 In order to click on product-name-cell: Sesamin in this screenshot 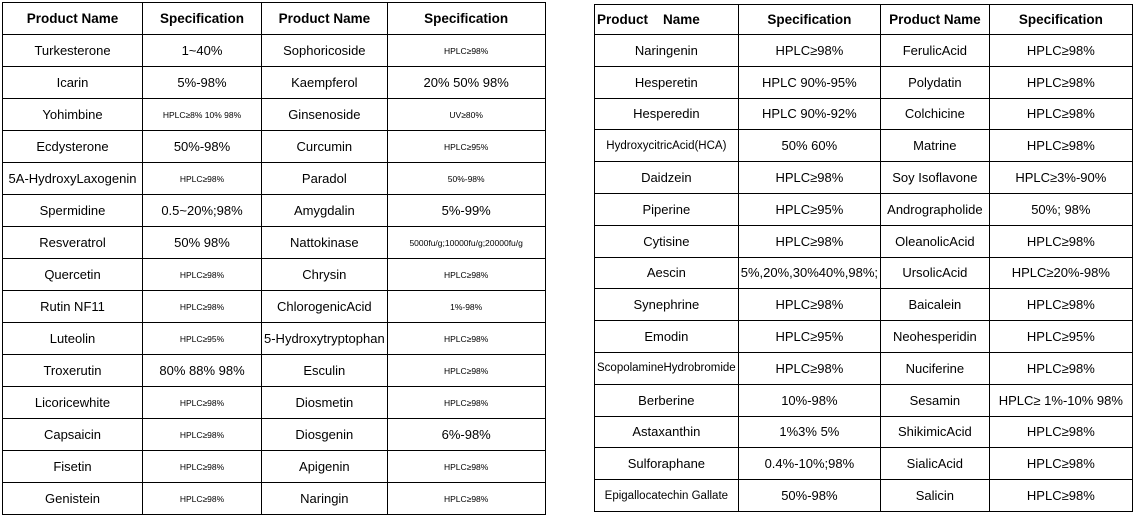, I will do `click(935, 400)`.